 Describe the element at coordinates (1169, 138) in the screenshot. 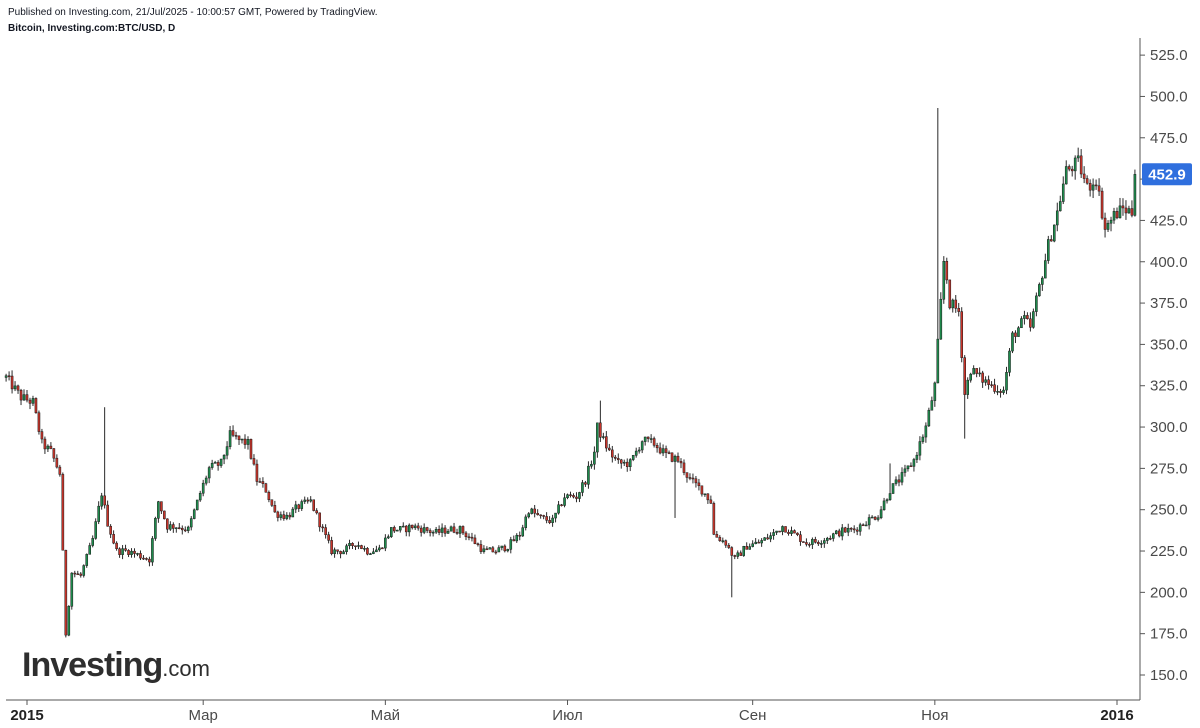

I see `y-tick-label: 475.0` at that location.